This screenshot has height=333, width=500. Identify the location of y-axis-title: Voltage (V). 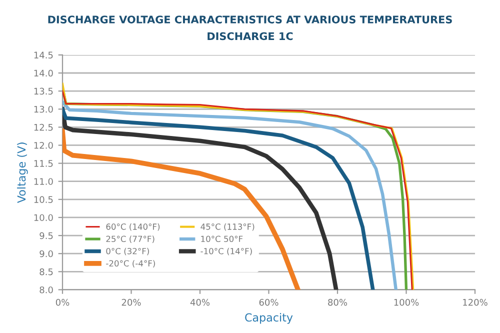
(22, 172).